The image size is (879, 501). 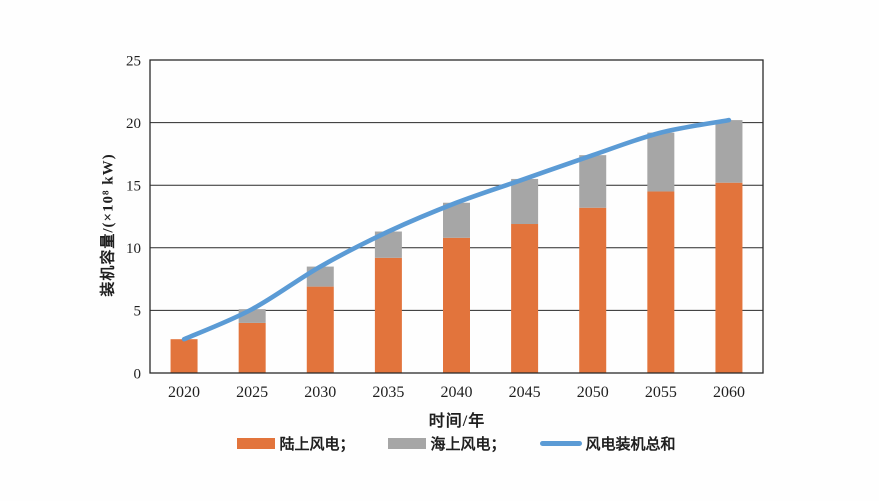 I want to click on x-tick-label-2040: 2040, so click(x=457, y=392).